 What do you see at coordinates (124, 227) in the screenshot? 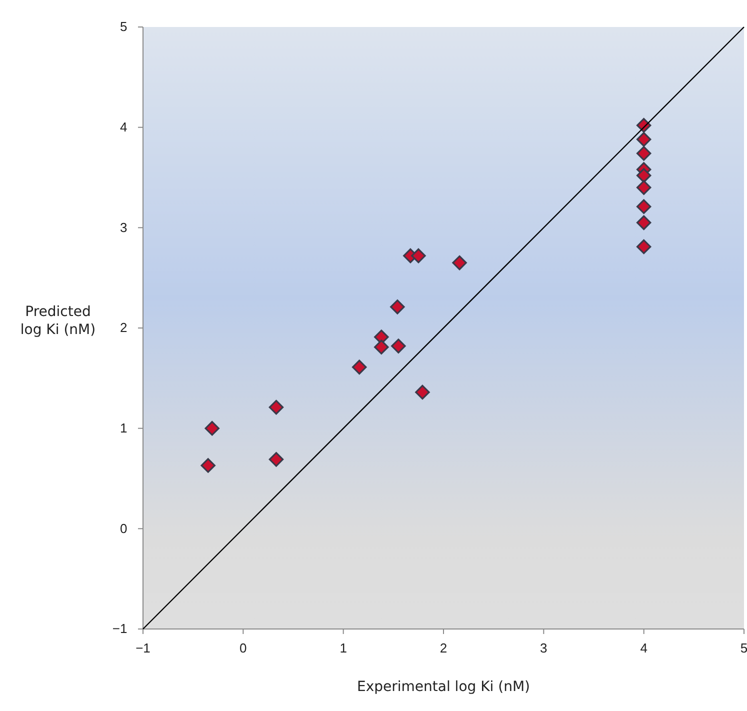
I see `y-tick-label: 3` at bounding box center [124, 227].